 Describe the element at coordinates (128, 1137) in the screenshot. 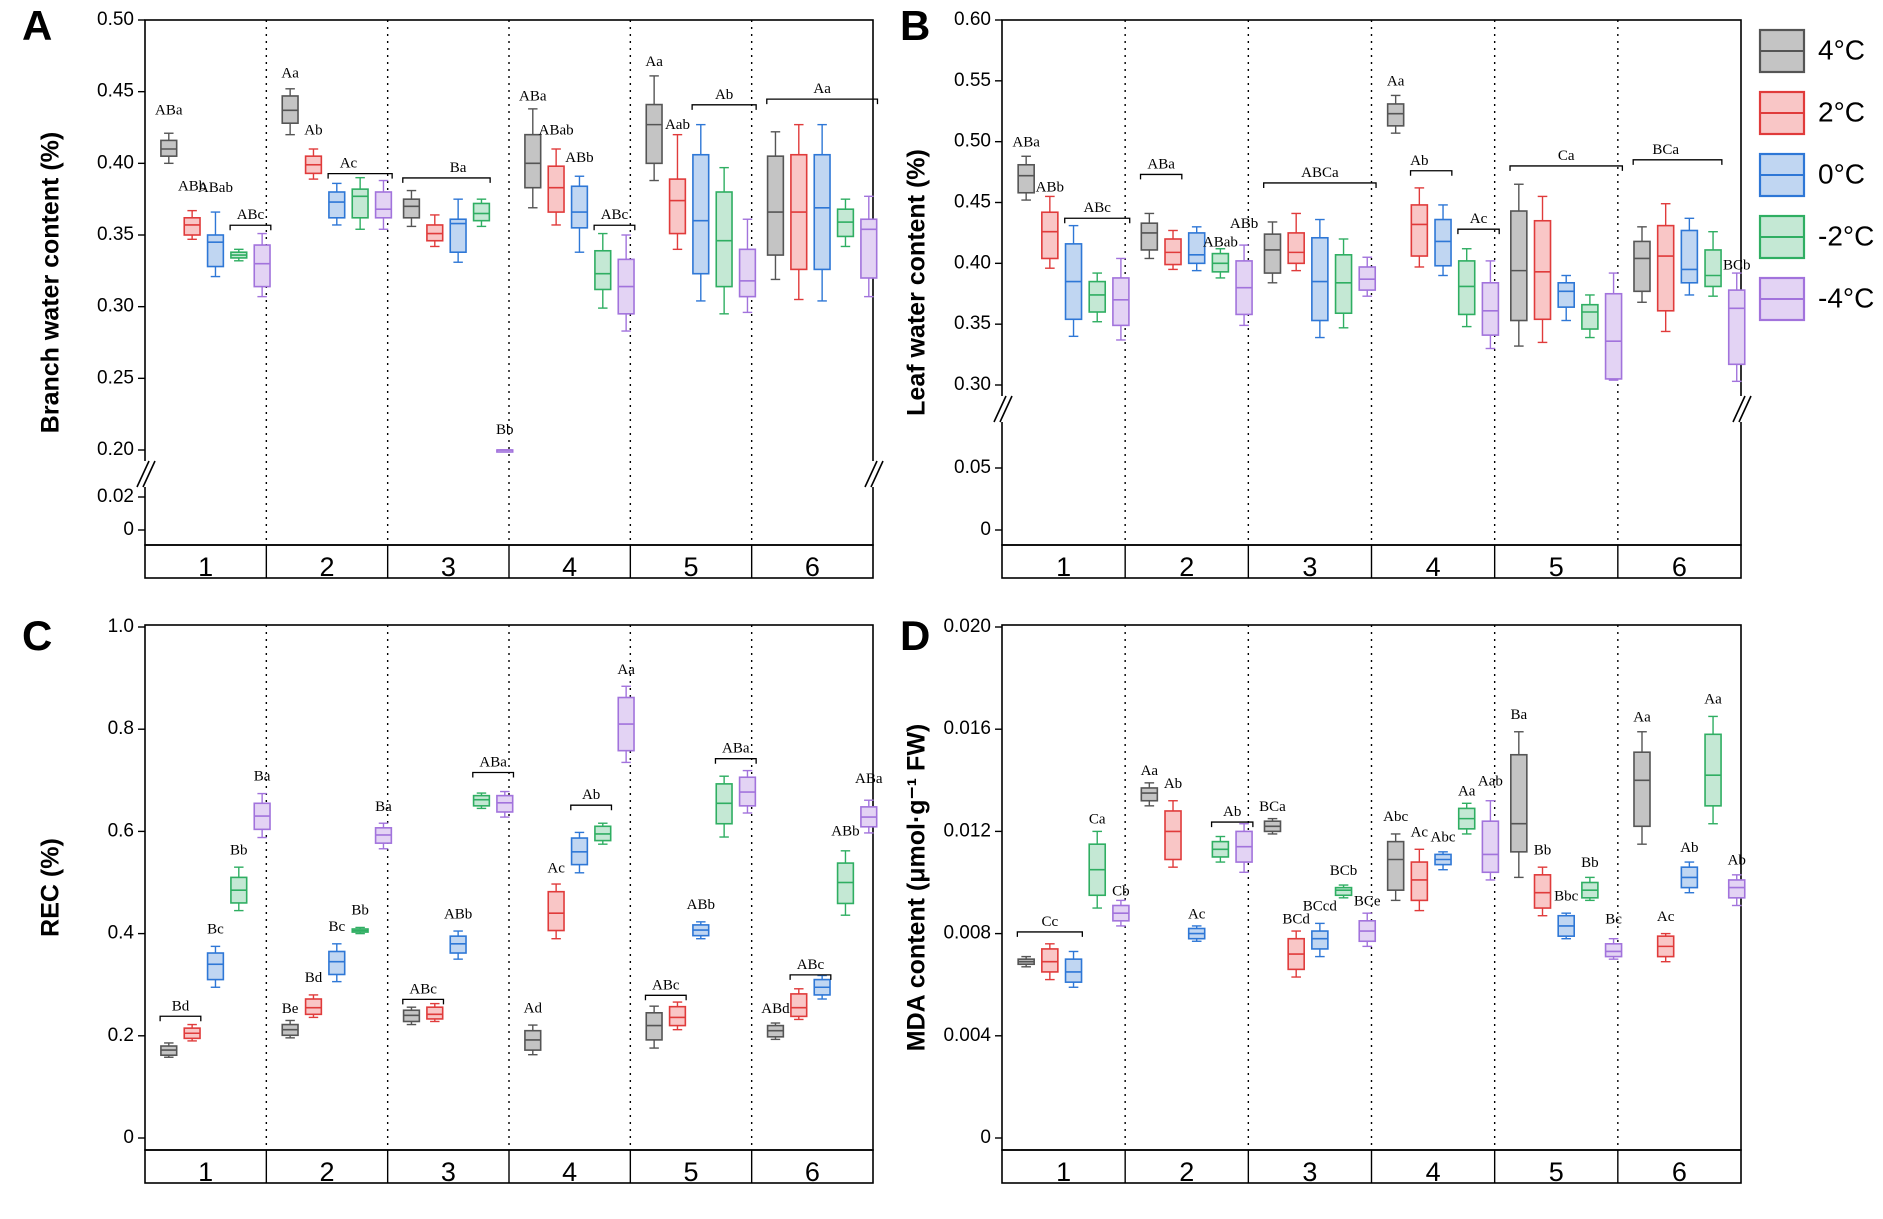

I see `y-tick-label: 0` at that location.